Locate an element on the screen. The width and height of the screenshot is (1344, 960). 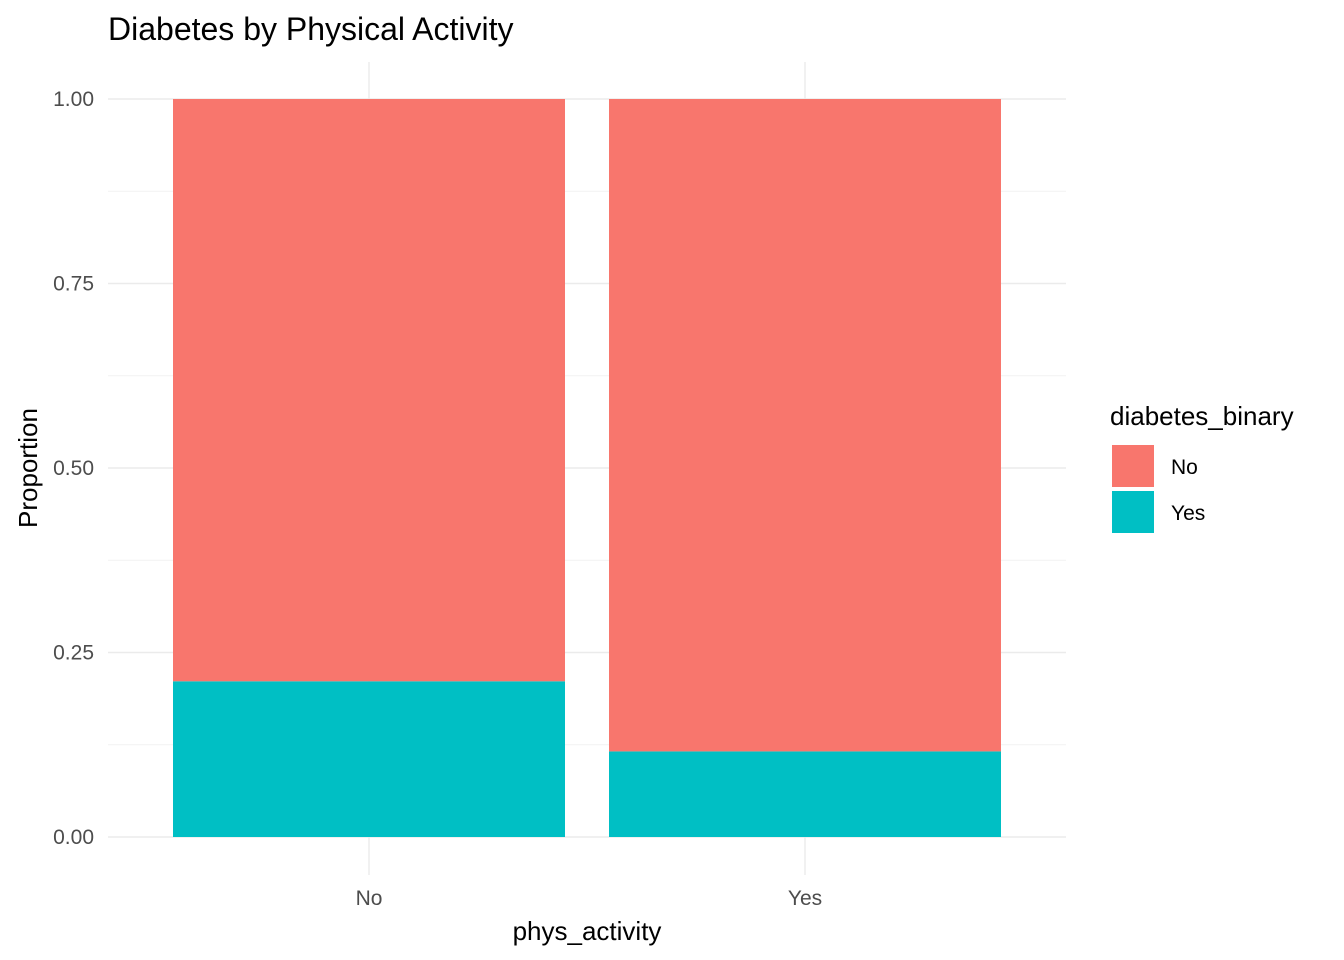
x-tick-label: Yes is located at coordinates (805, 898).